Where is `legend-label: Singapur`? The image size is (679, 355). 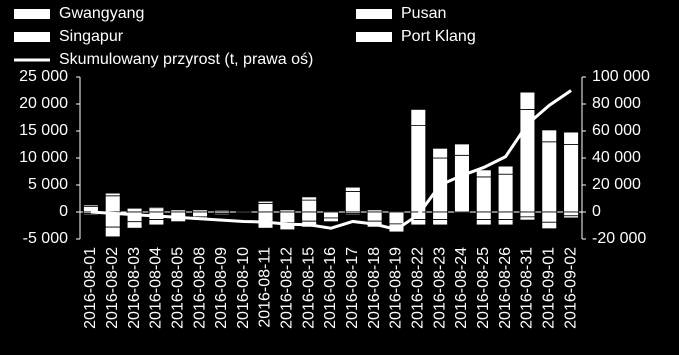 legend-label: Singapur is located at coordinates (91, 36).